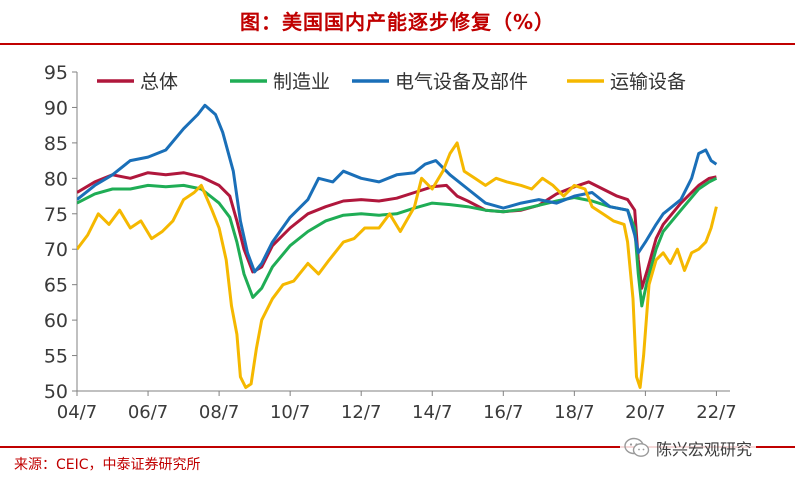 Image resolution: width=795 pixels, height=481 pixels. I want to click on y-tick-label: 95, so click(56, 73).